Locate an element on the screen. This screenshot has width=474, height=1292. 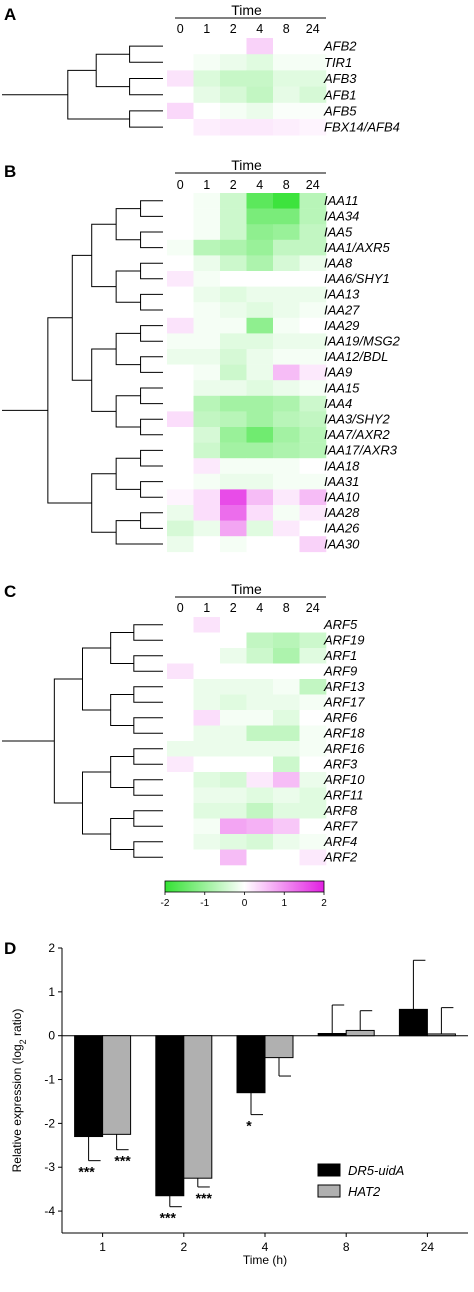
x-tick-label: 4 is located at coordinates (265, 1247).